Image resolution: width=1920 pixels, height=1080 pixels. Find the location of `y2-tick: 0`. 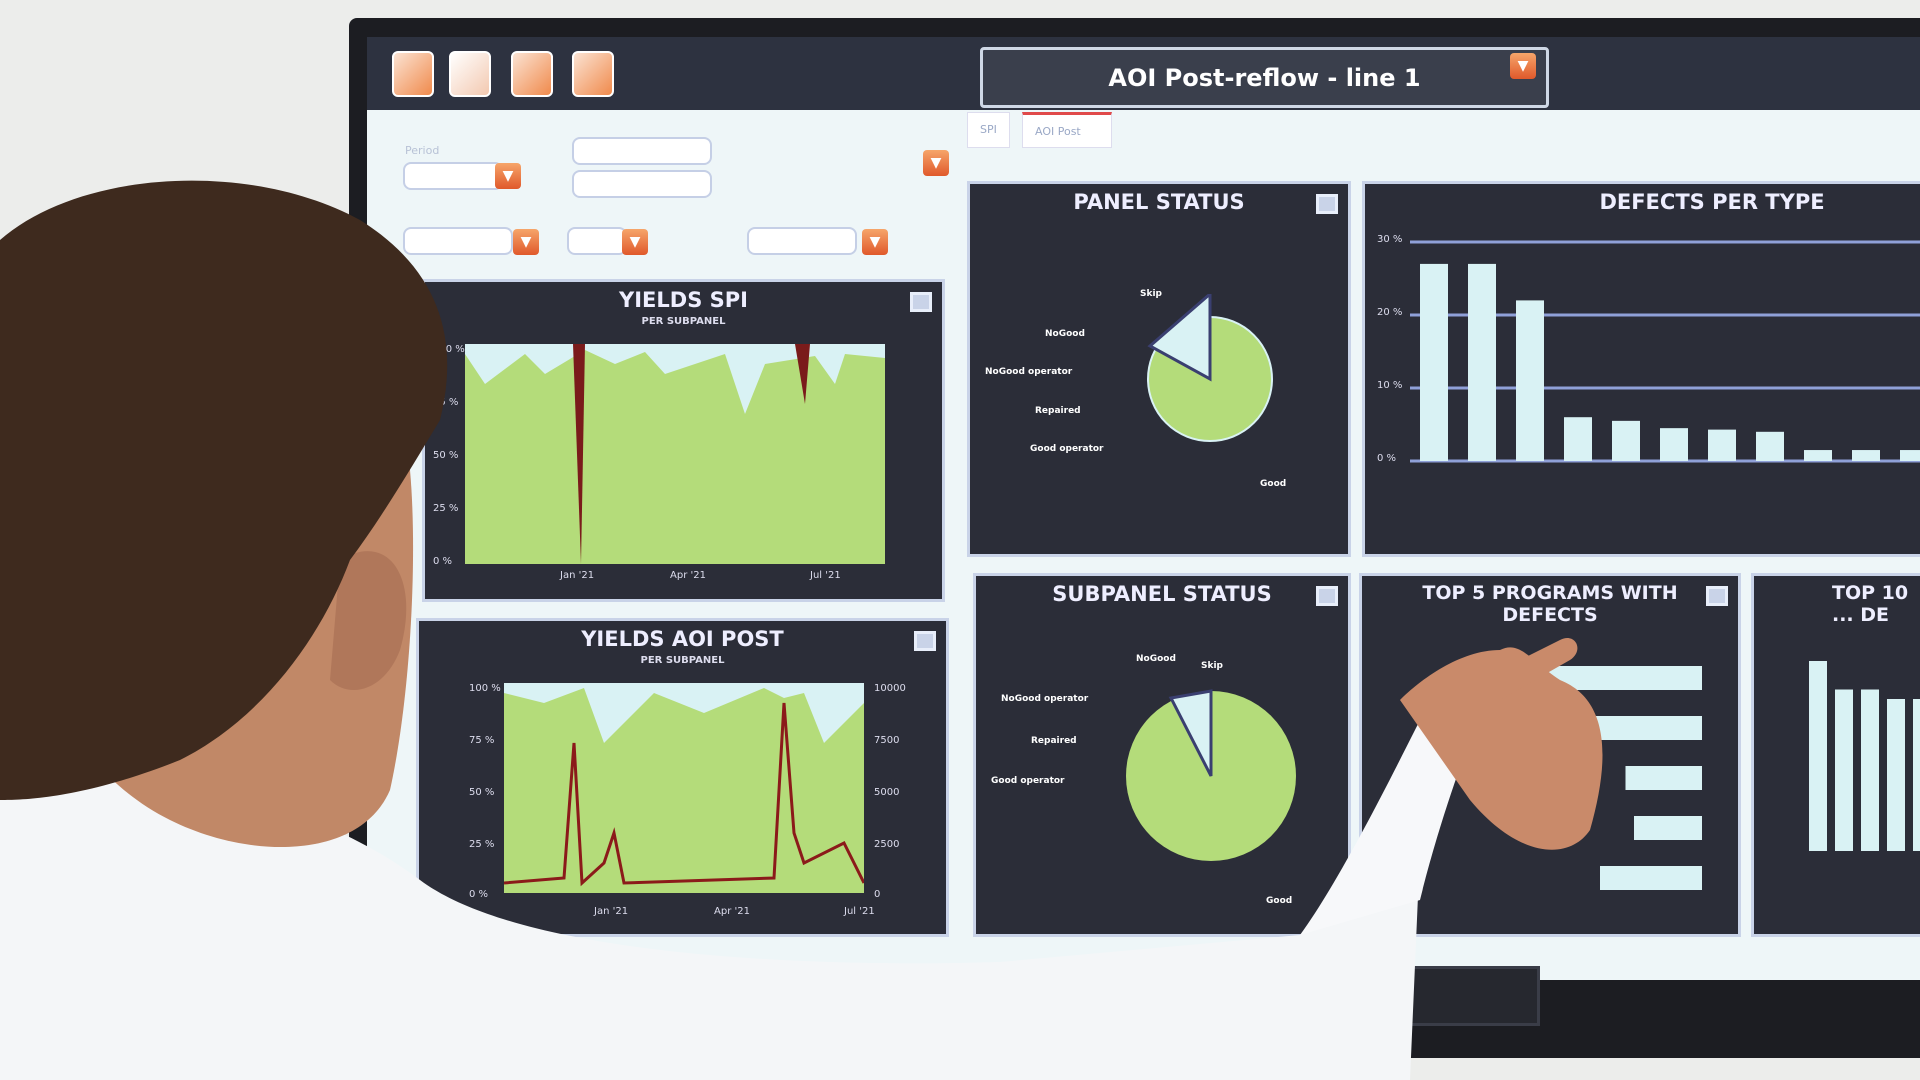

y2-tick: 0 is located at coordinates (877, 894).